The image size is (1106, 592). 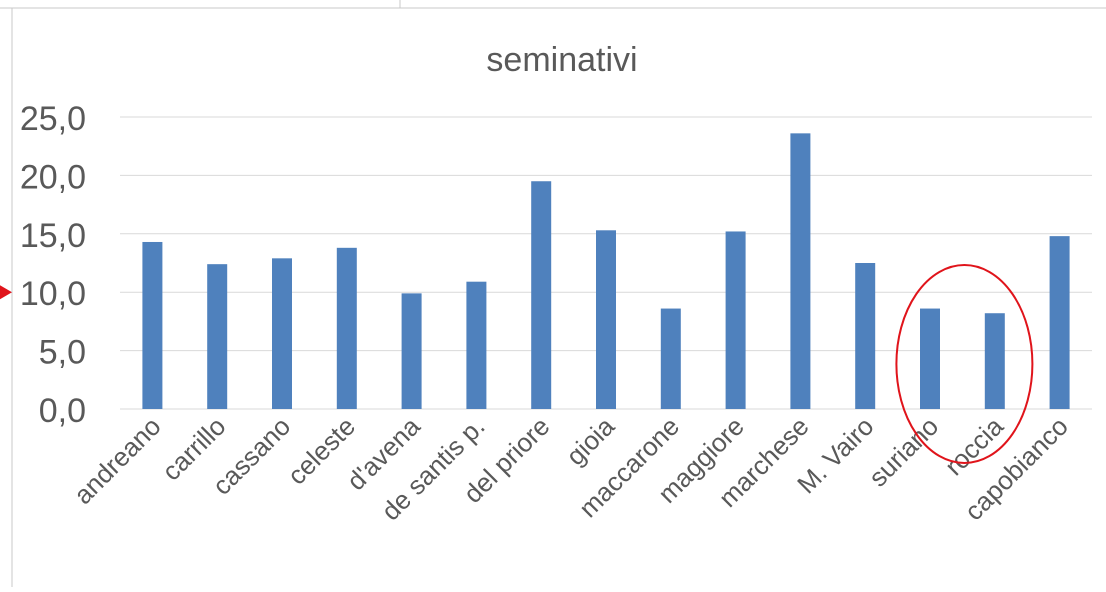 What do you see at coordinates (53, 177) in the screenshot?
I see `y-tick-label: 20,0` at bounding box center [53, 177].